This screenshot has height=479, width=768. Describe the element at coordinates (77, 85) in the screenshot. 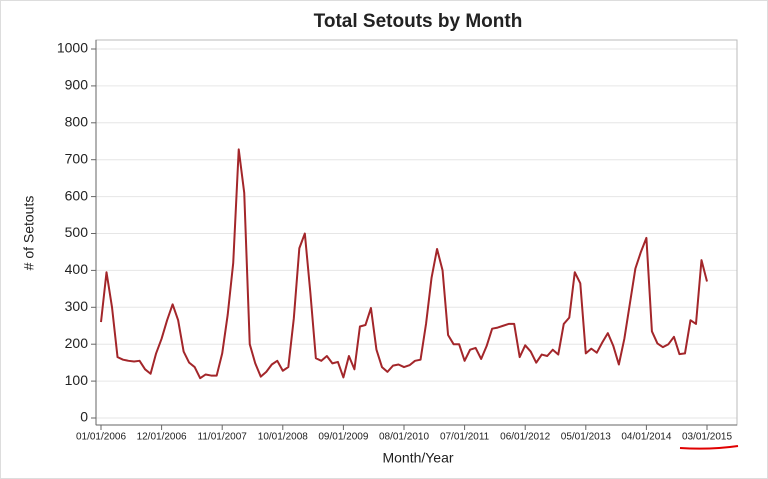

I see `y-tick-label: 900` at that location.